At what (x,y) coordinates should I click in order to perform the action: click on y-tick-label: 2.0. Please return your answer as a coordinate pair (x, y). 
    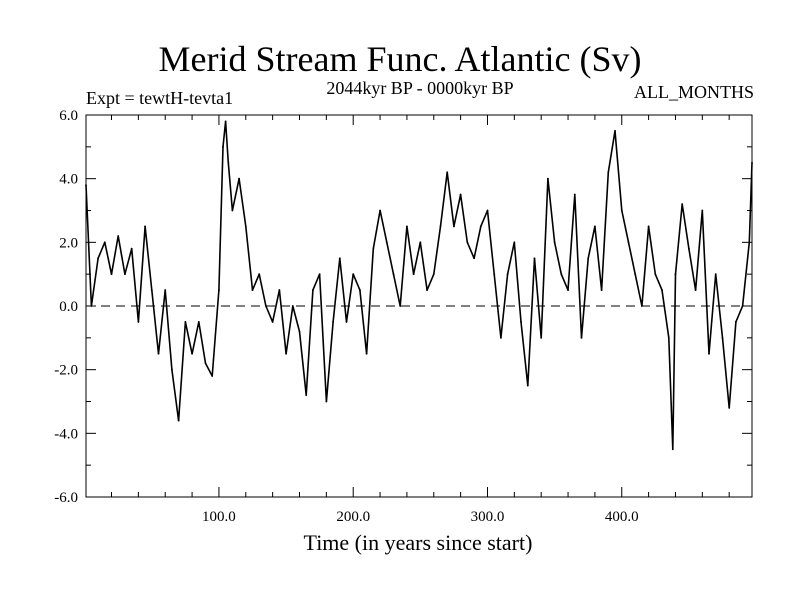
    Looking at the image, I should click on (68, 243).